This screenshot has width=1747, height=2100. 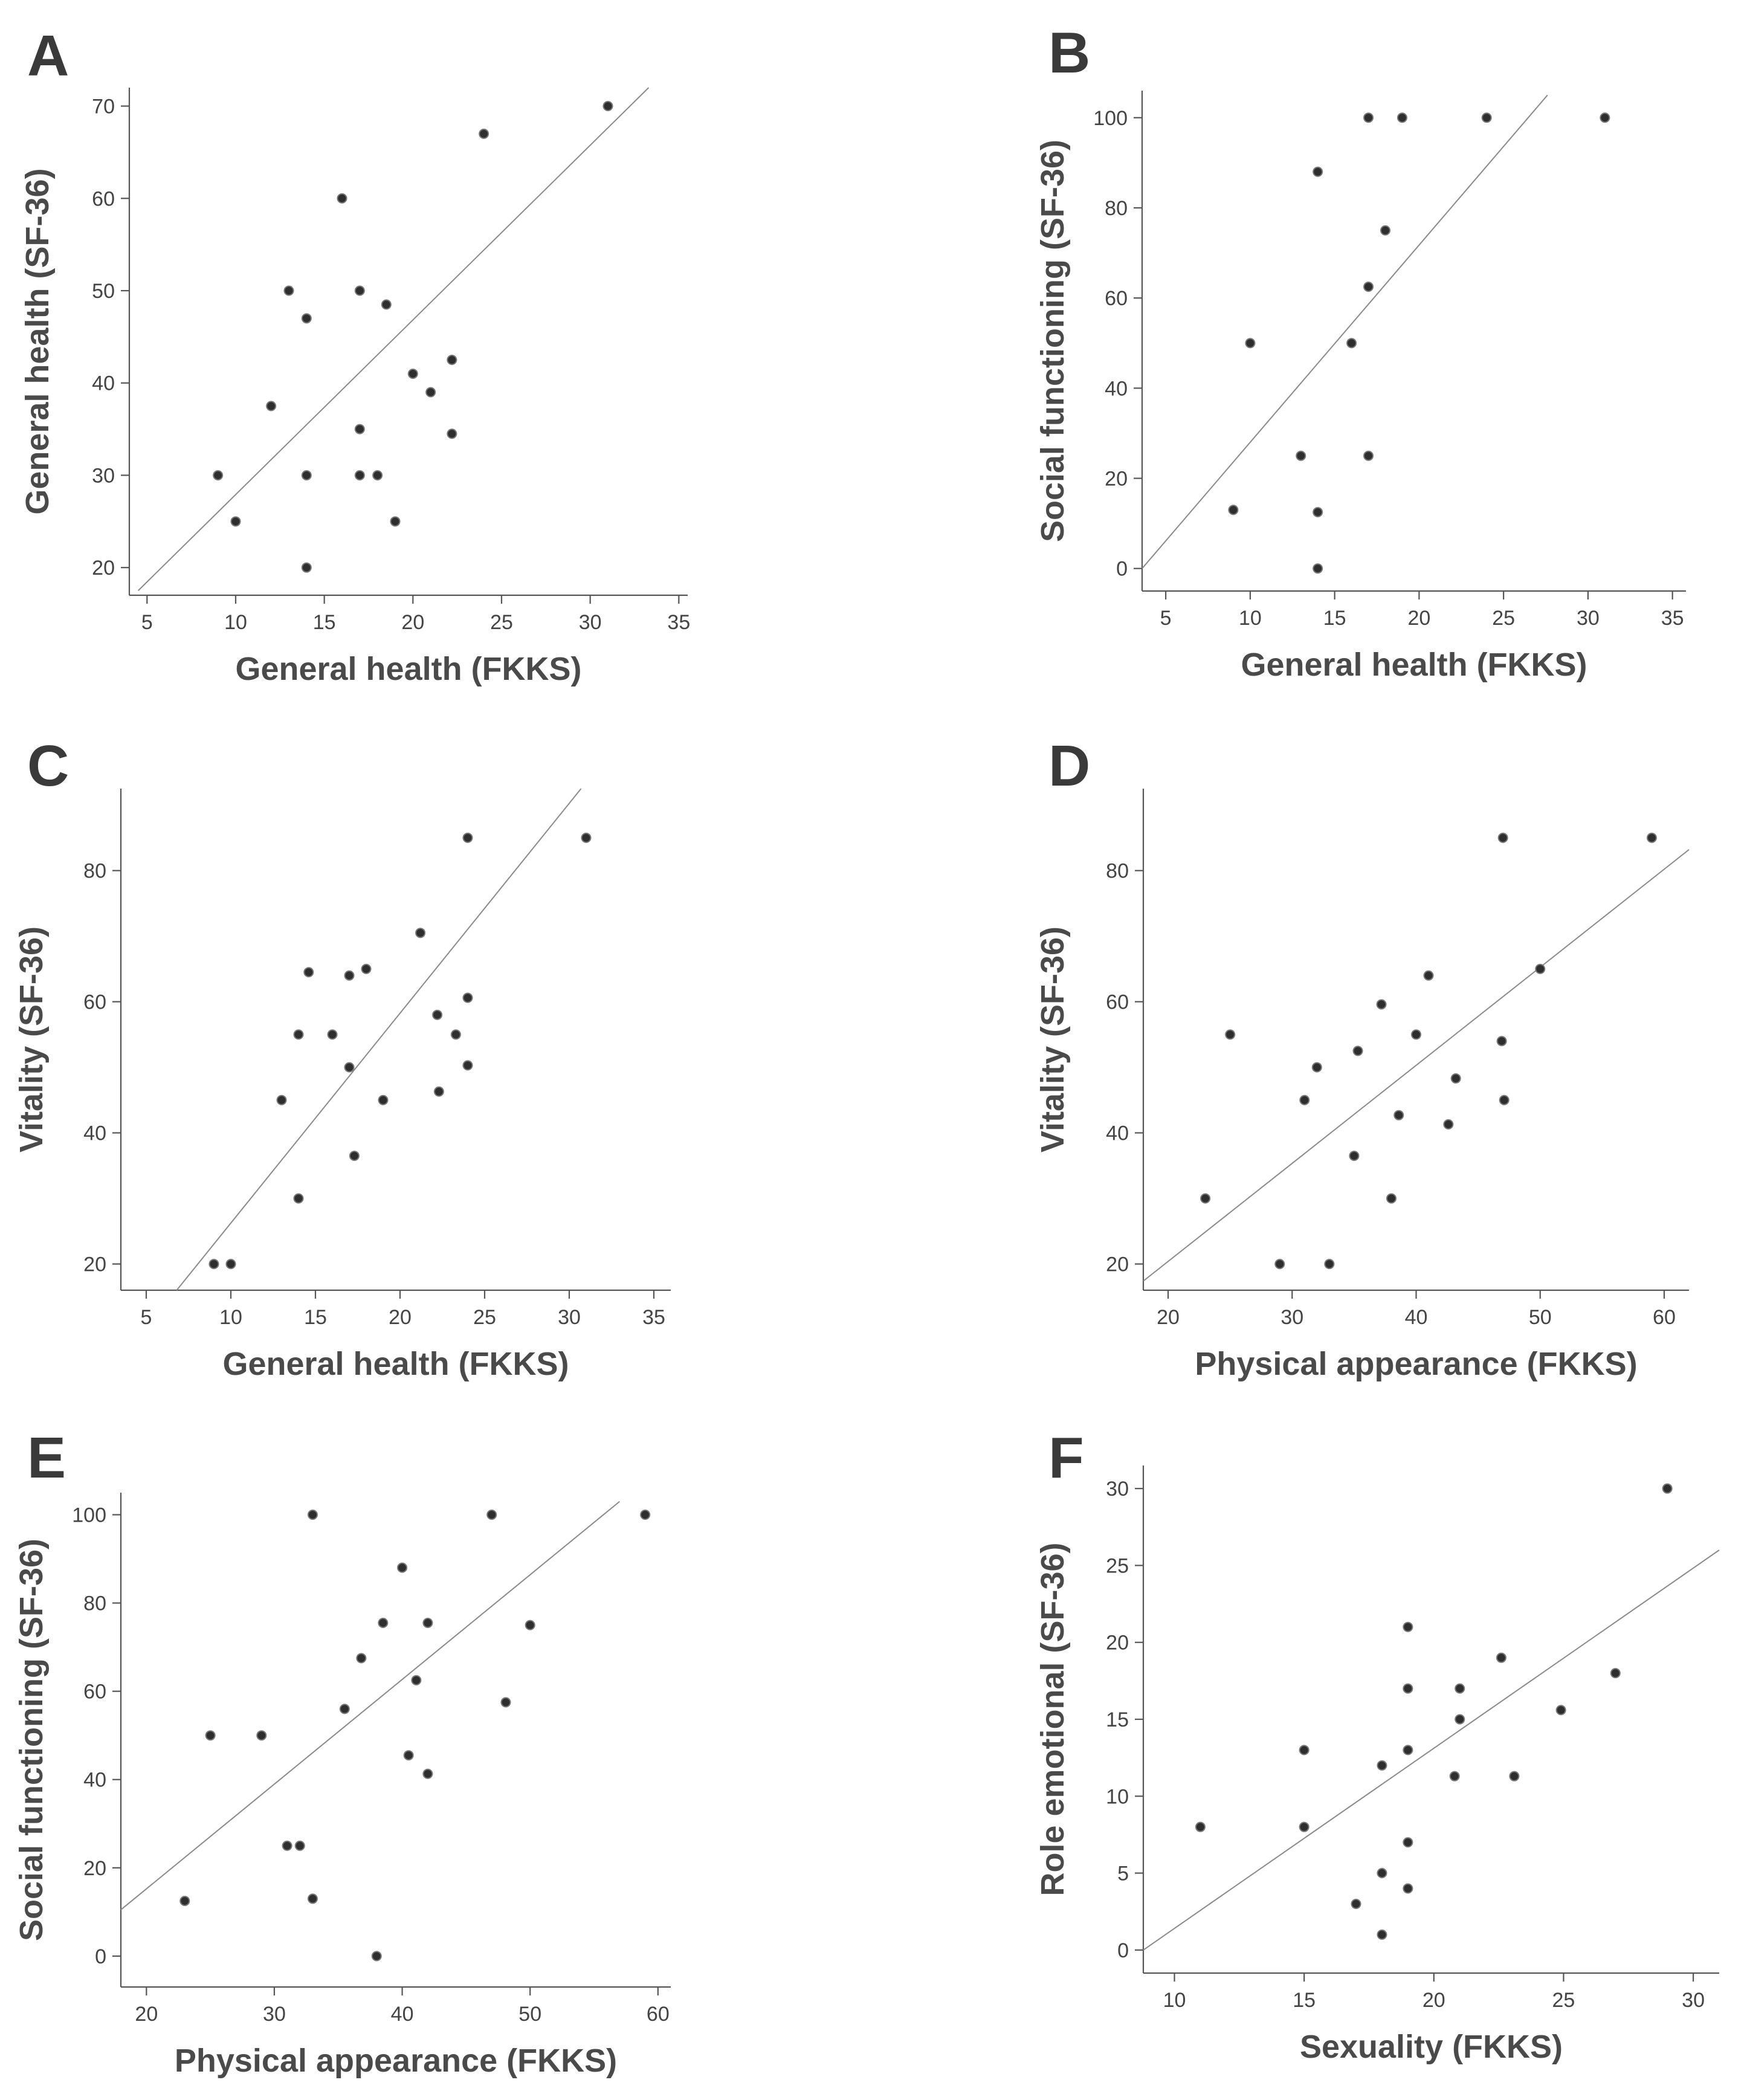 What do you see at coordinates (1123, 1874) in the screenshot?
I see `y-tick-label: 5` at bounding box center [1123, 1874].